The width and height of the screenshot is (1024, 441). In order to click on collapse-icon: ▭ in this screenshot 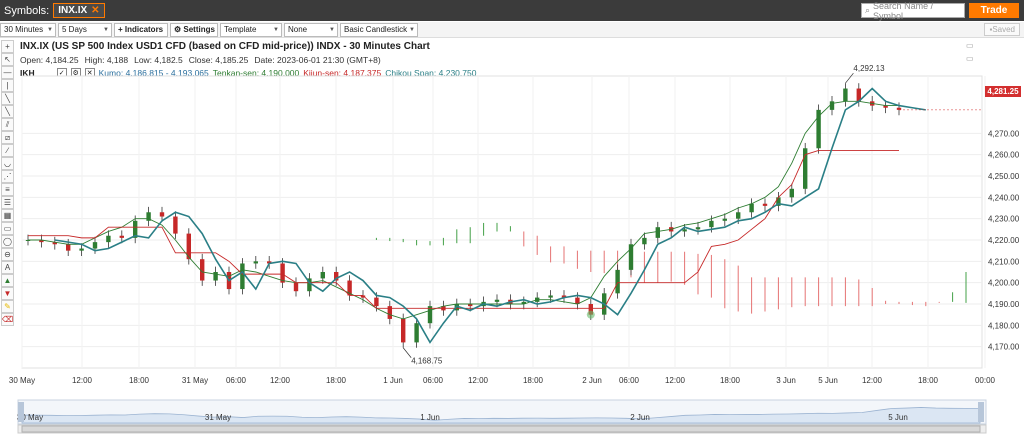, I will do `click(970, 58)`.